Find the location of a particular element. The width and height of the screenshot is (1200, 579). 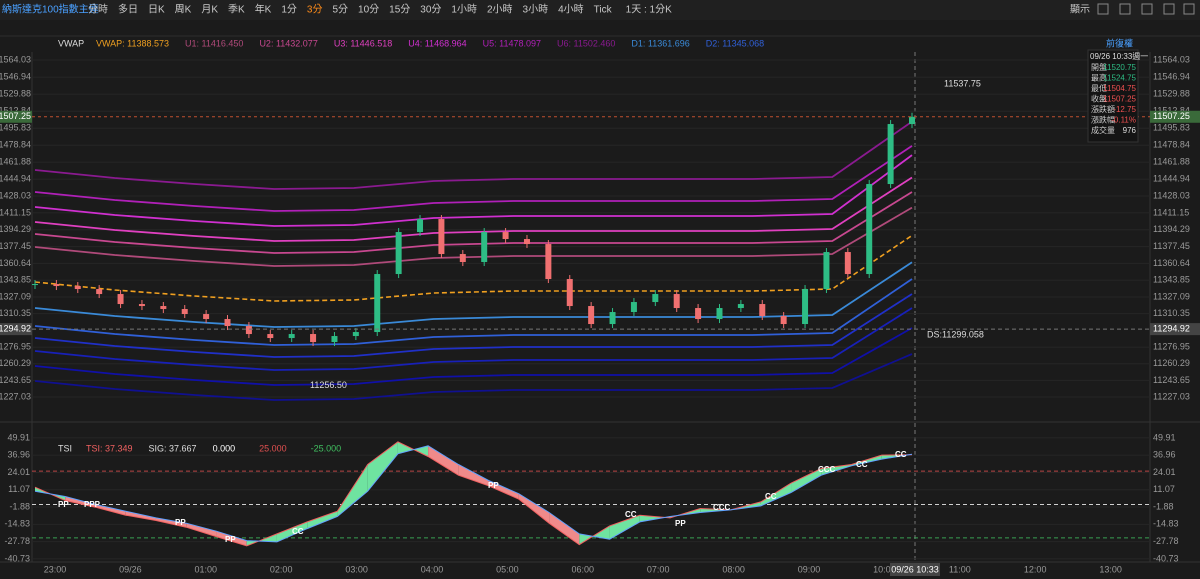

interval-button: 15分 is located at coordinates (399, 10).